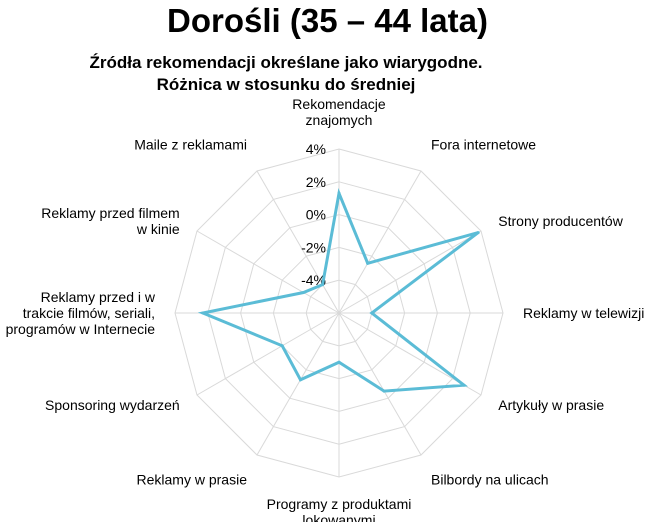 The width and height of the screenshot is (655, 522). Describe the element at coordinates (339, 504) in the screenshot. I see `category-label-7-line-1: Programy z produktami` at that location.